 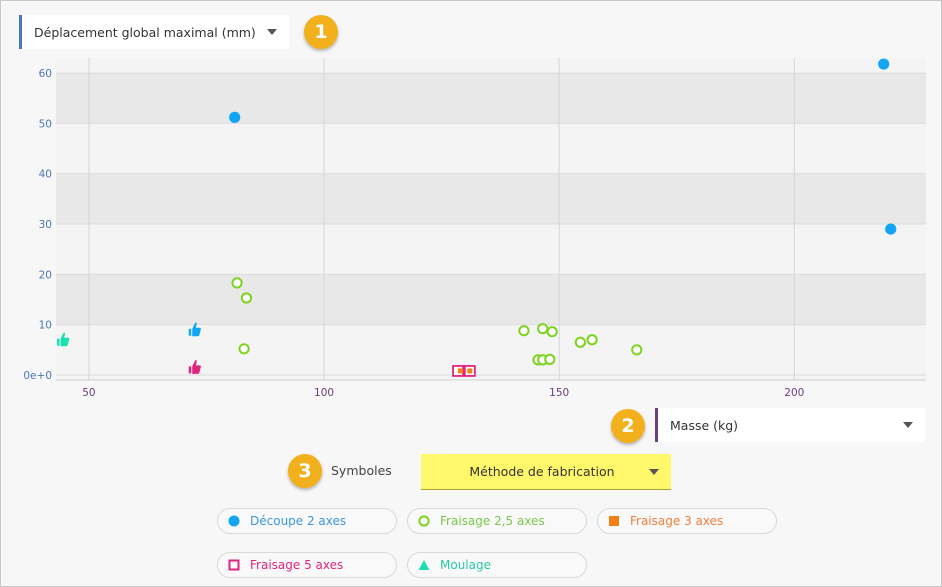 What do you see at coordinates (45, 175) in the screenshot?
I see `y-tick-label: 40` at bounding box center [45, 175].